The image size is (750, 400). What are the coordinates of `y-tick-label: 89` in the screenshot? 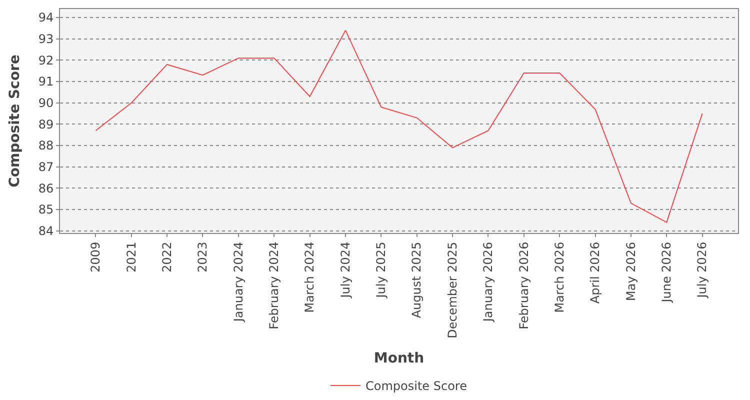 It's located at (46, 124).